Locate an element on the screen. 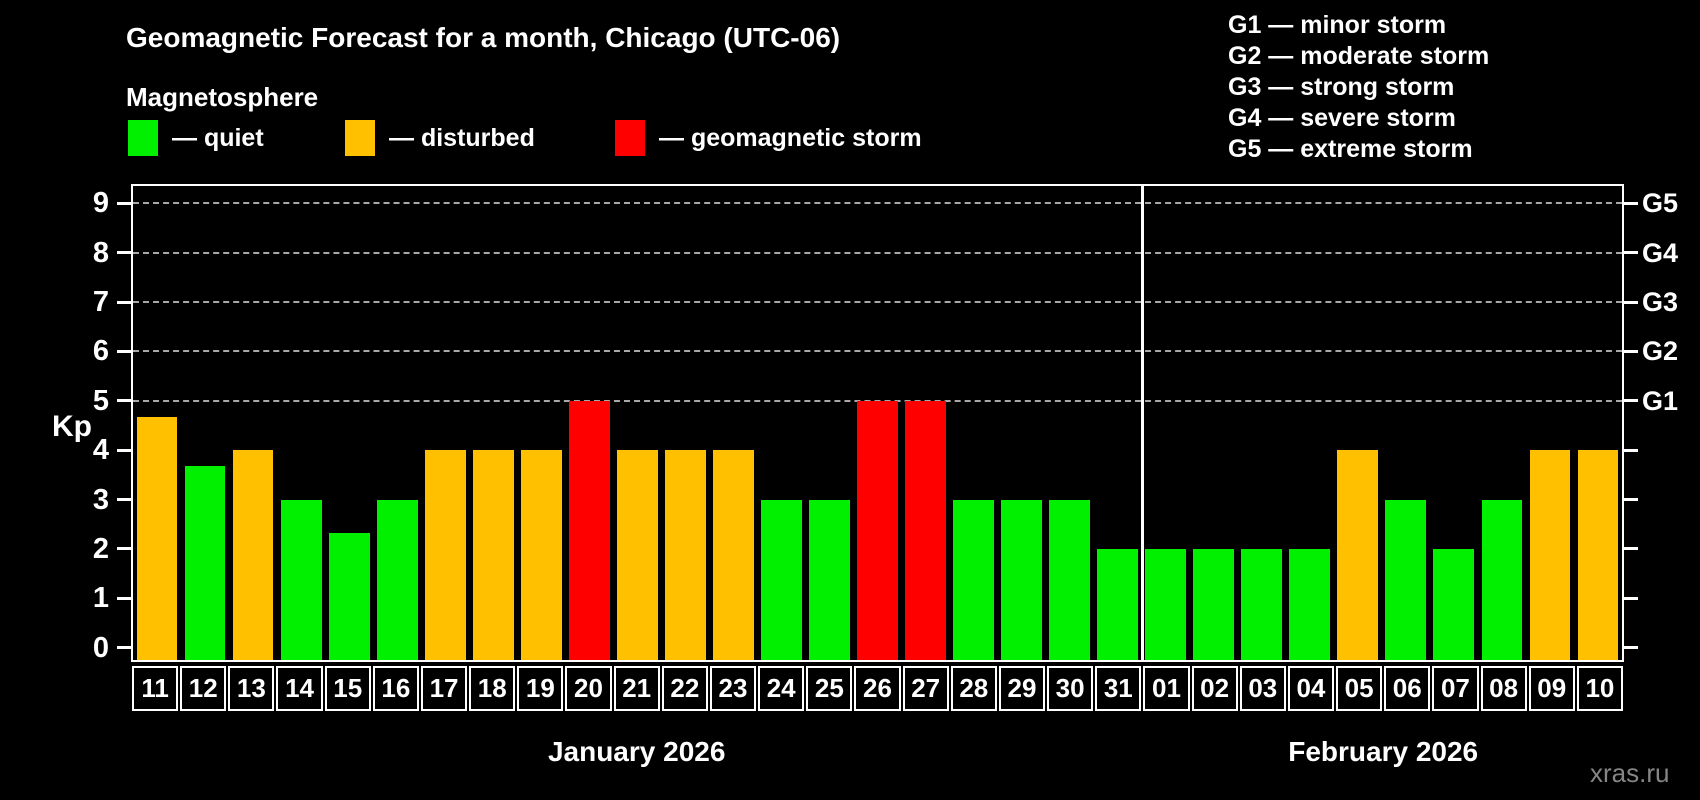 The width and height of the screenshot is (1700, 800). day-label-10: 10 is located at coordinates (1599, 688).